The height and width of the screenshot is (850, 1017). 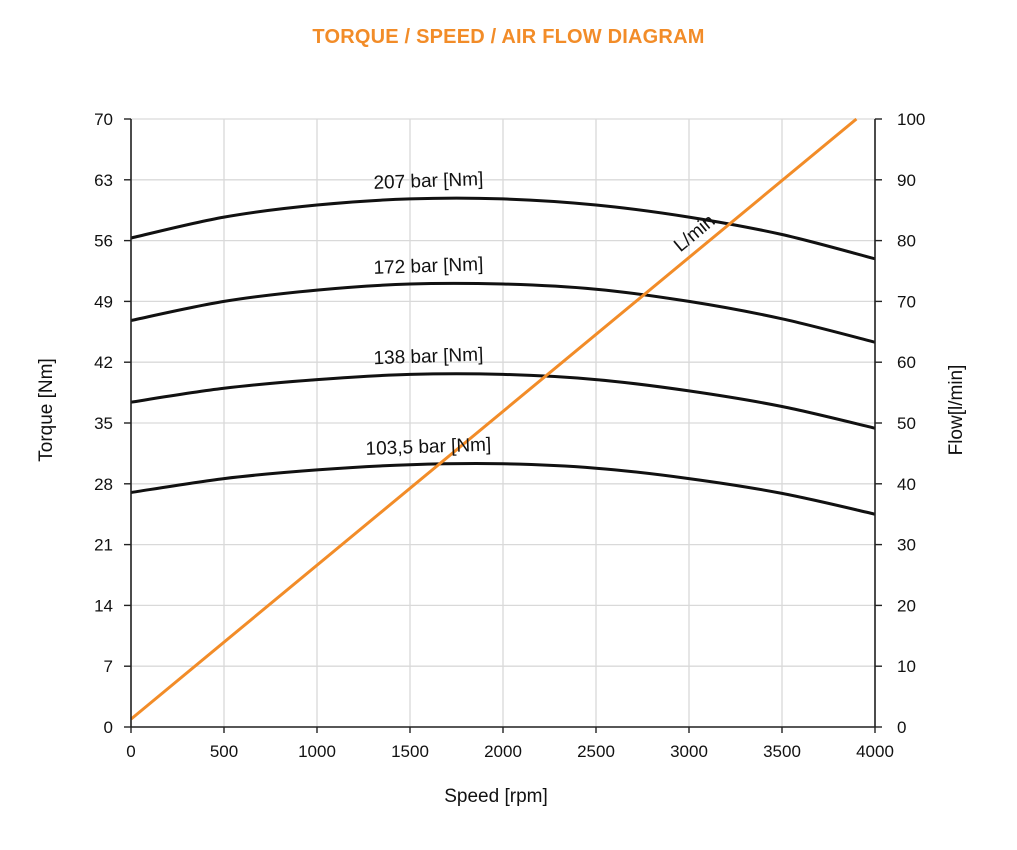 What do you see at coordinates (108, 727) in the screenshot?
I see `y-tick-label: 0` at bounding box center [108, 727].